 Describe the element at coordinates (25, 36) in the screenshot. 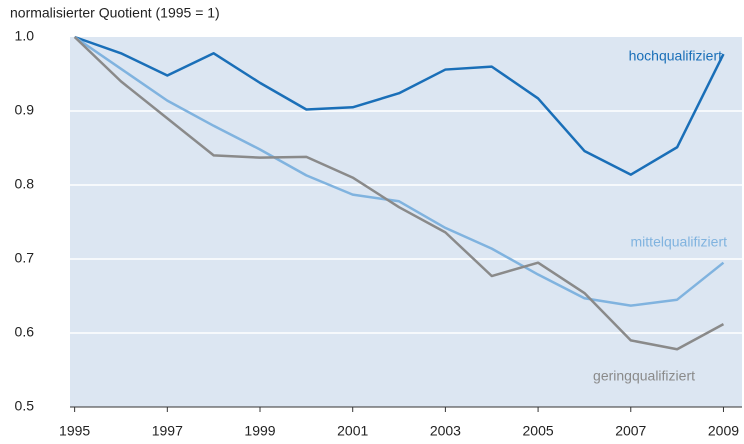

I see `y-tick-label: 1.0` at that location.